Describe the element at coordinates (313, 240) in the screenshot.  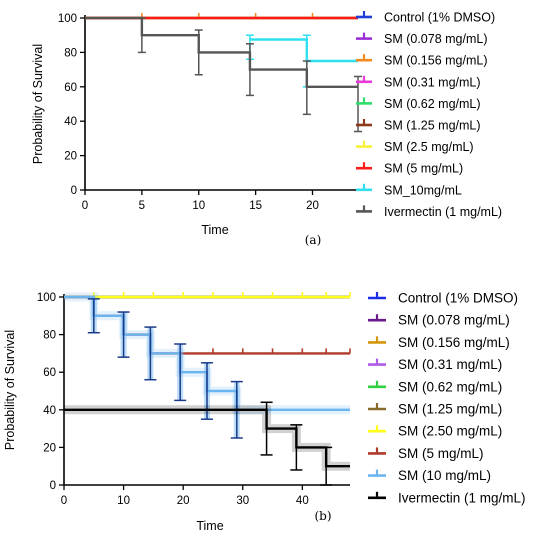
I see `panel-label: (a)` at that location.